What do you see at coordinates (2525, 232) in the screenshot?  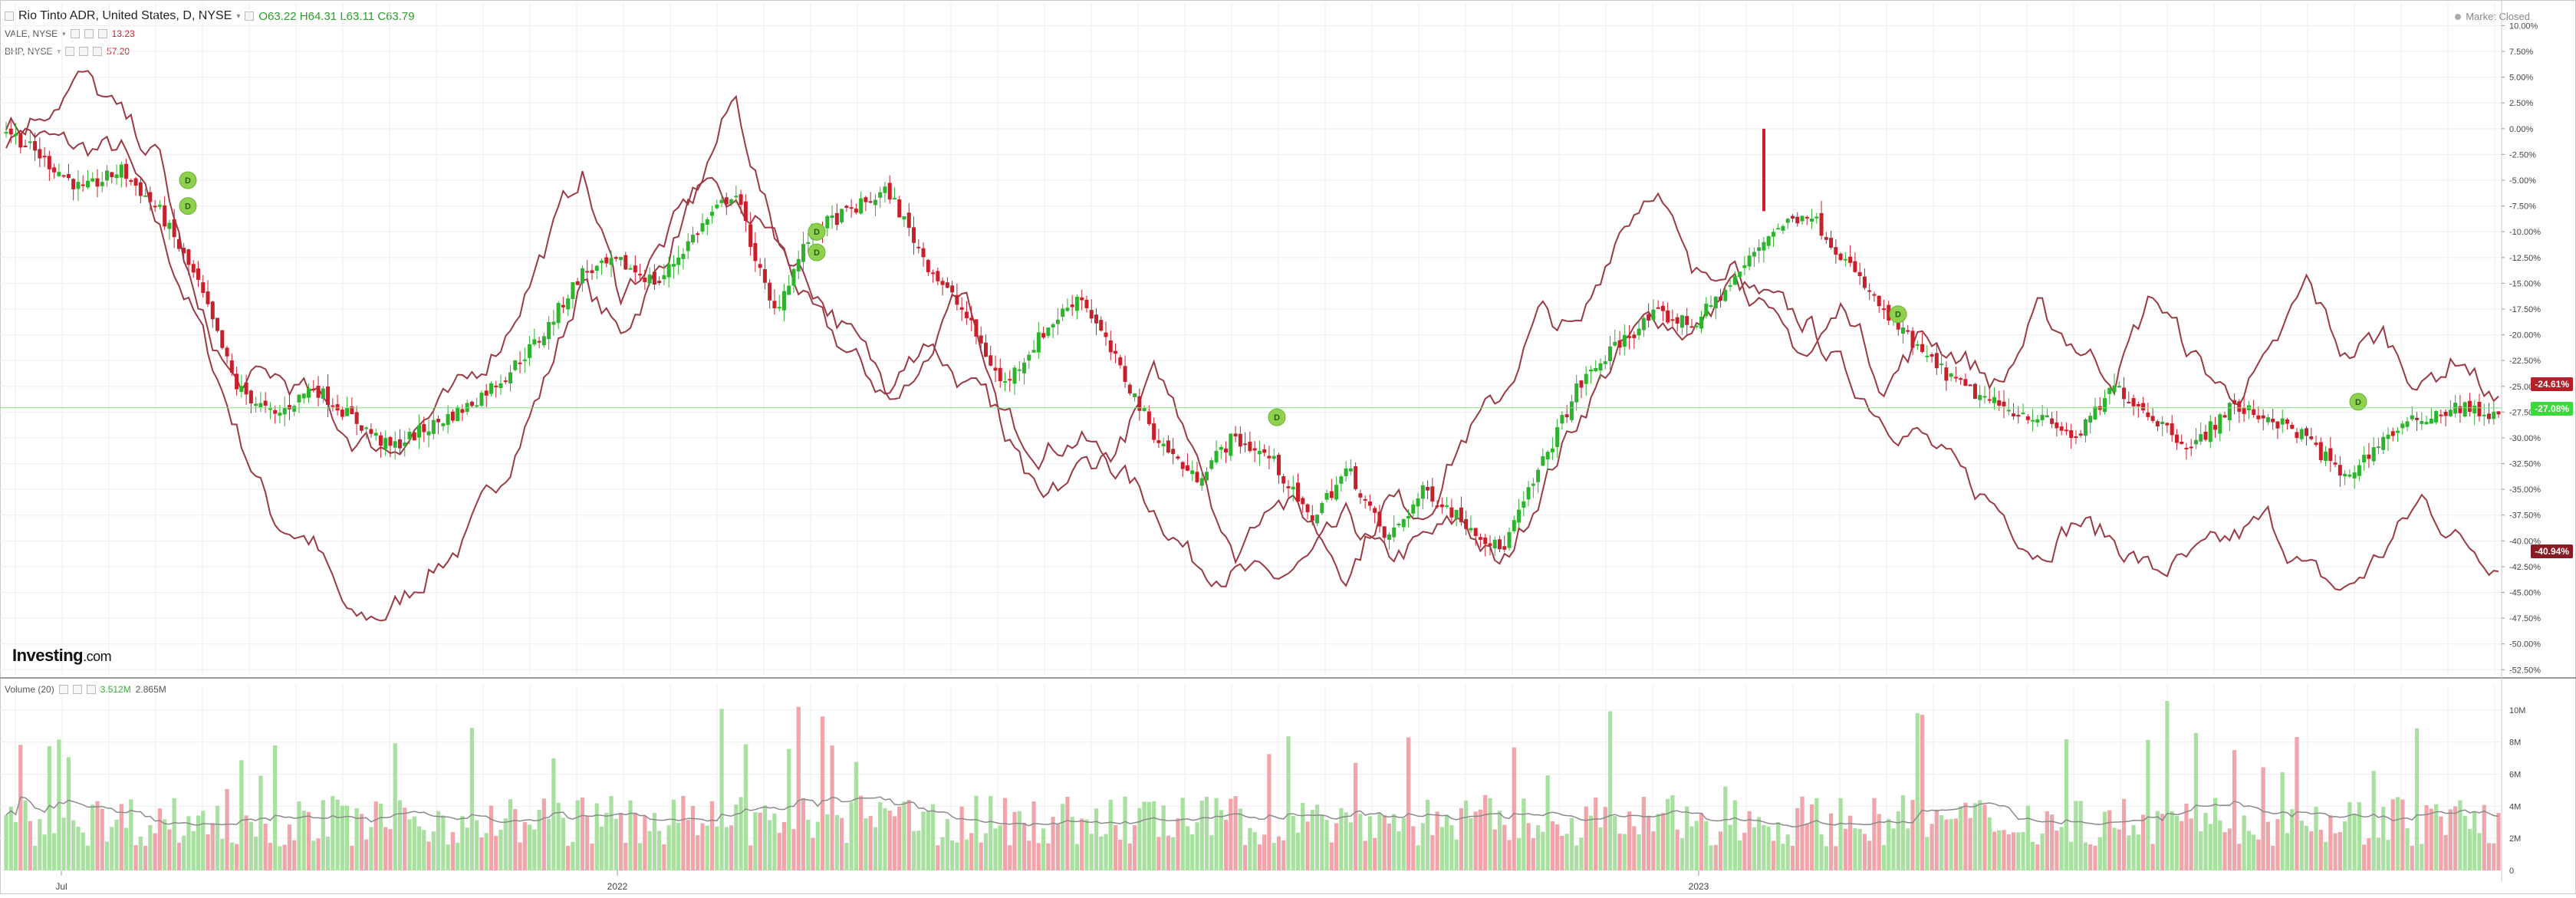 I see `y-tick-label: -10.00%` at bounding box center [2525, 232].